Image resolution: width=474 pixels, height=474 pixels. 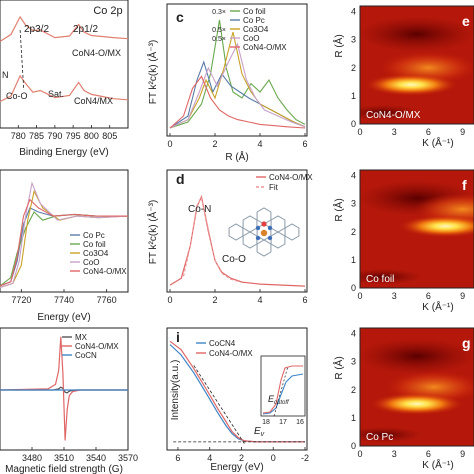 What do you see at coordinates (359, 454) in the screenshot?
I see `heatmap-g-x-tick-label: 0` at bounding box center [359, 454].